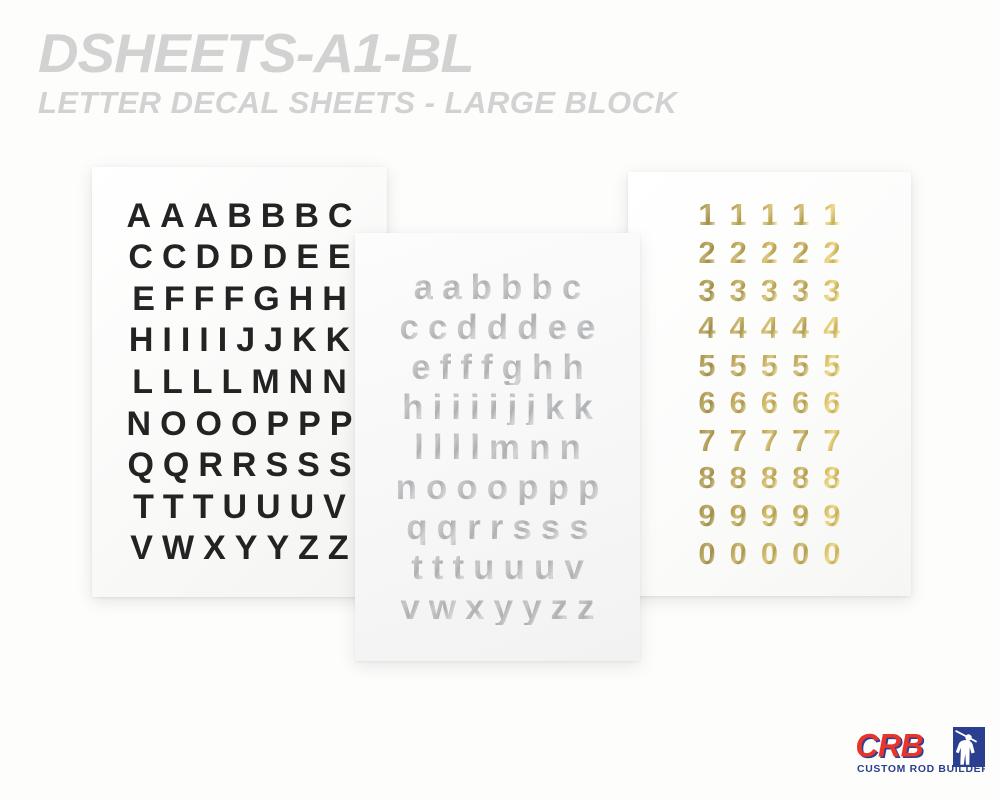 The width and height of the screenshot is (1000, 800). What do you see at coordinates (174, 257) in the screenshot?
I see `decal-glyph: C` at bounding box center [174, 257].